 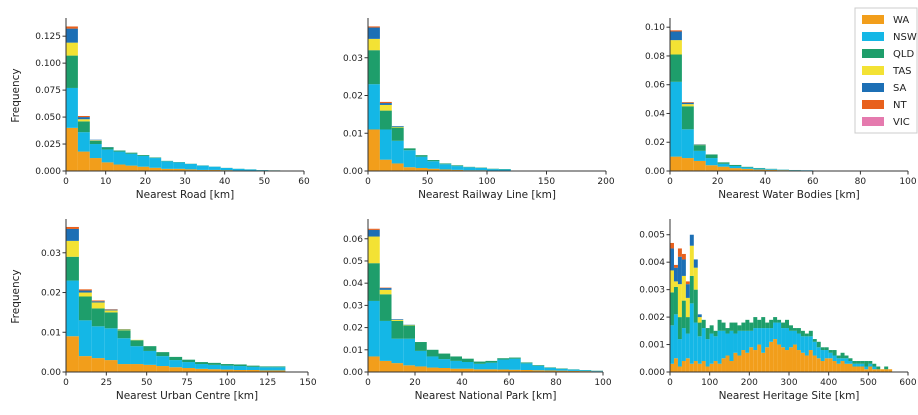 What do you see at coordinates (902, 71) in the screenshot?
I see `legend-label-tas: TAS` at bounding box center [902, 71].